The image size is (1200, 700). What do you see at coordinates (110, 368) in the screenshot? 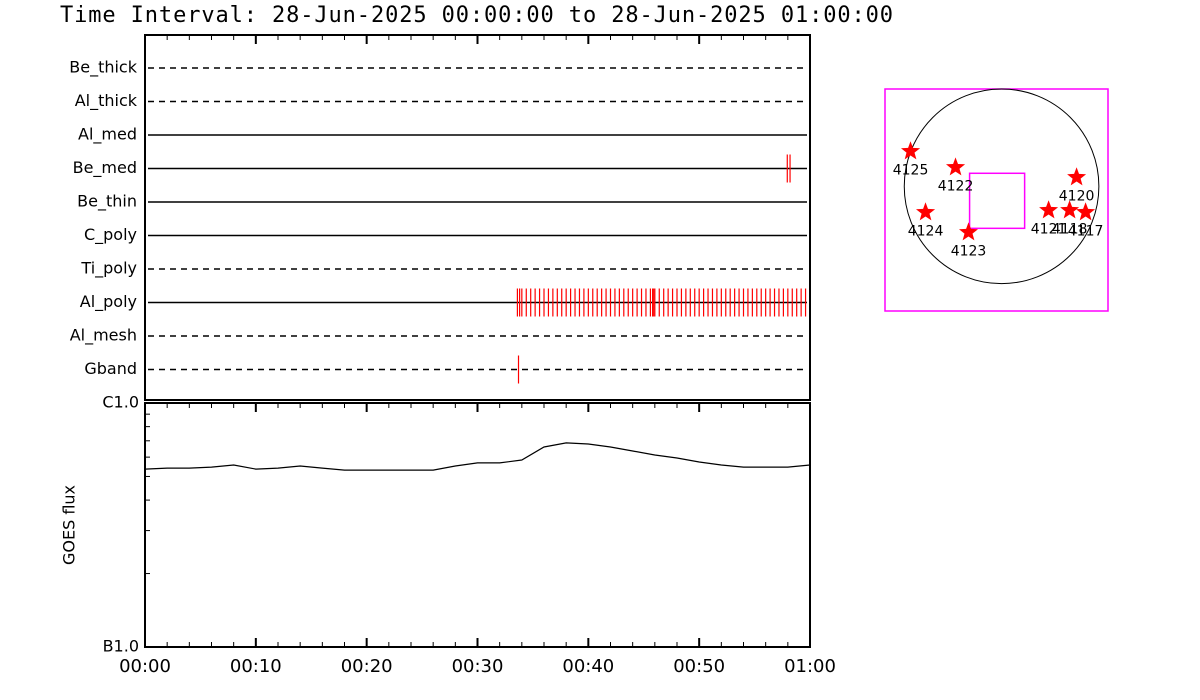
I see `row-label: Gband` at bounding box center [110, 368].